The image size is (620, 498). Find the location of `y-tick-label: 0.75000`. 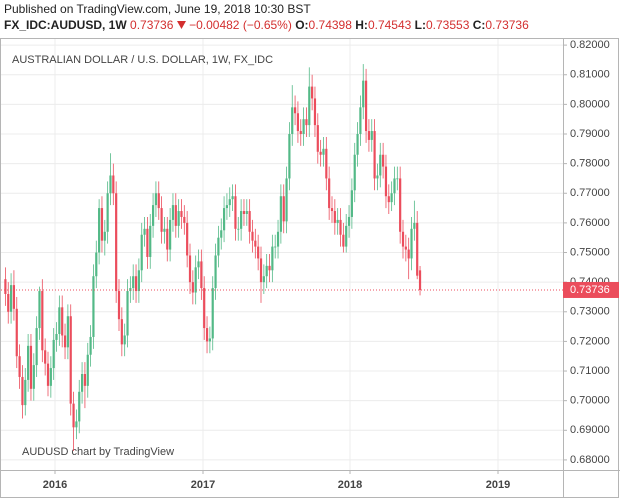

y-tick-label: 0.75000 is located at coordinates (590, 252).